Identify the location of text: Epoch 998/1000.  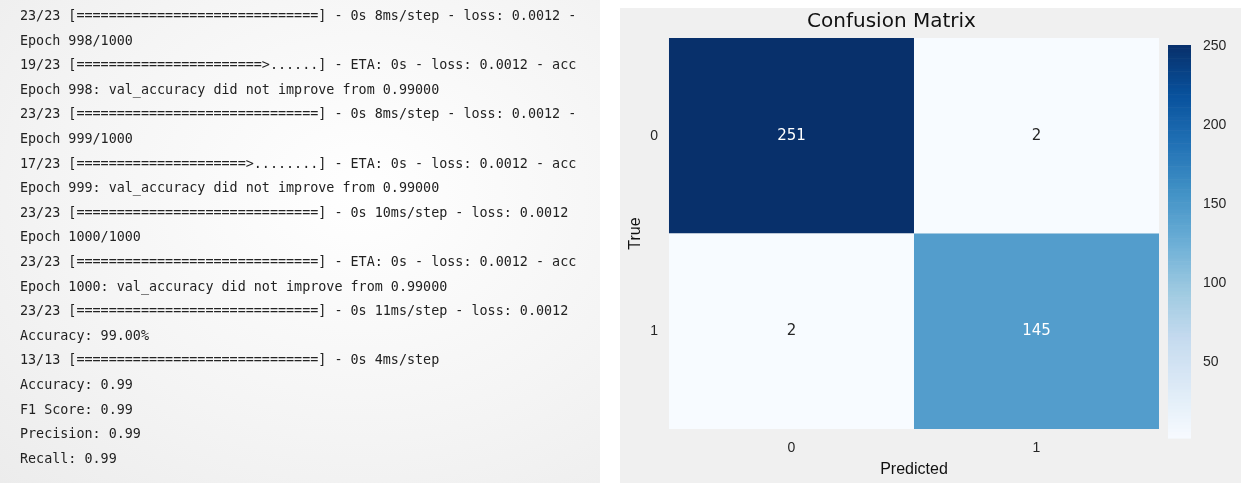
(76, 40).